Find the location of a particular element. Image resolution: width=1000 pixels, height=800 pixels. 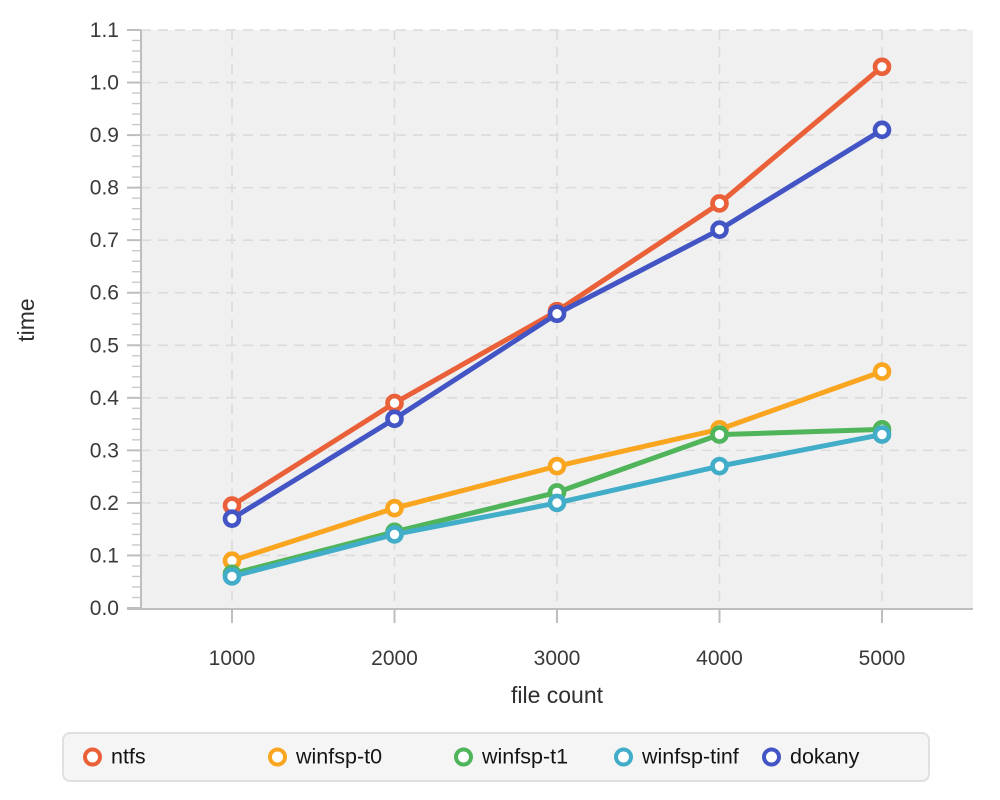

y-tick-label: 0.6 is located at coordinates (104, 293).